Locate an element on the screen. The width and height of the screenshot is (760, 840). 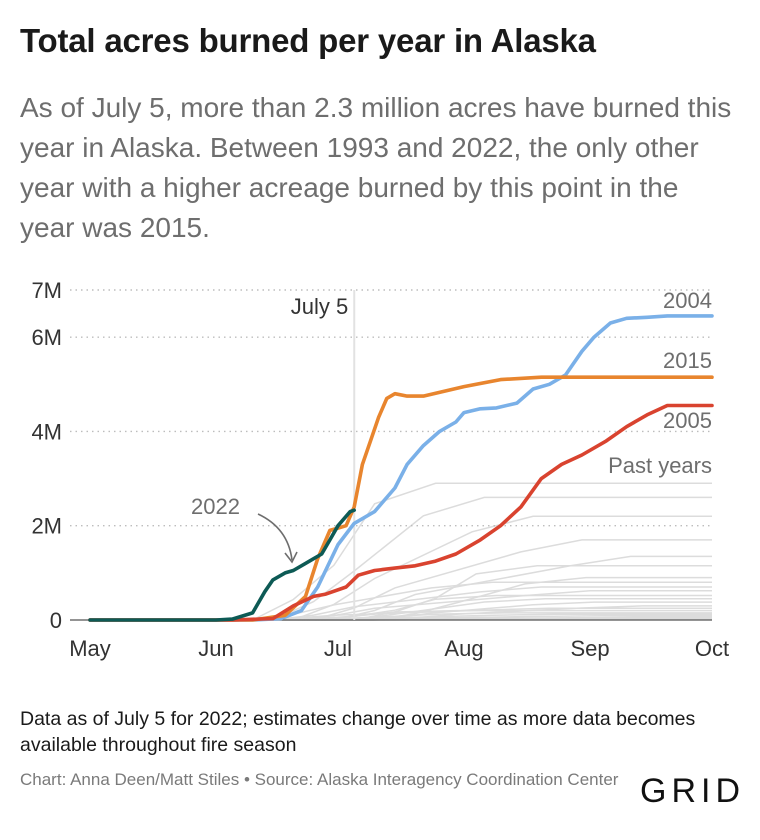
y-tick-label: 0 is located at coordinates (56, 620).